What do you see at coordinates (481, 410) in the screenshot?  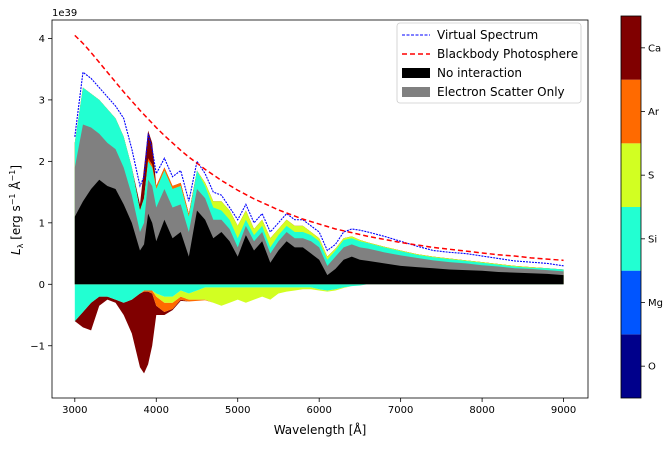 I see `x-tick-label: 8000` at bounding box center [481, 410].